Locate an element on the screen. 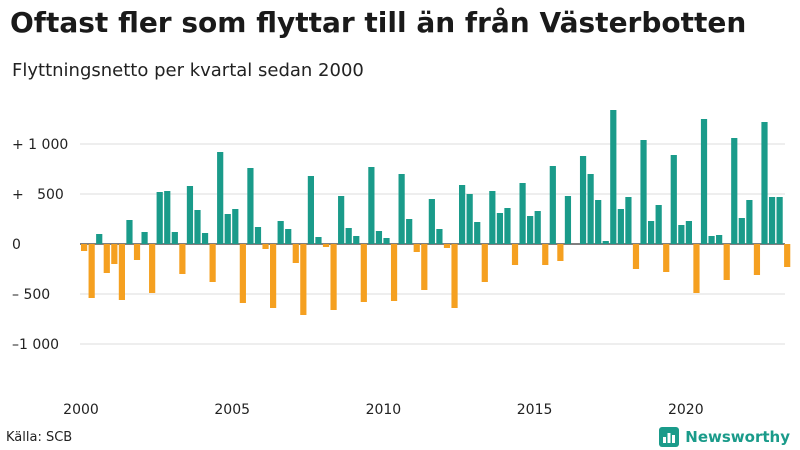 The height and width of the screenshot is (450, 800). x-tick-label: 2000 is located at coordinates (81, 410).